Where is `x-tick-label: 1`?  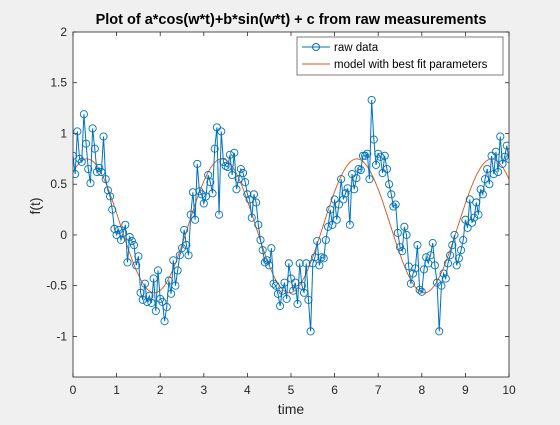 x-tick-label: 1 is located at coordinates (116, 390).